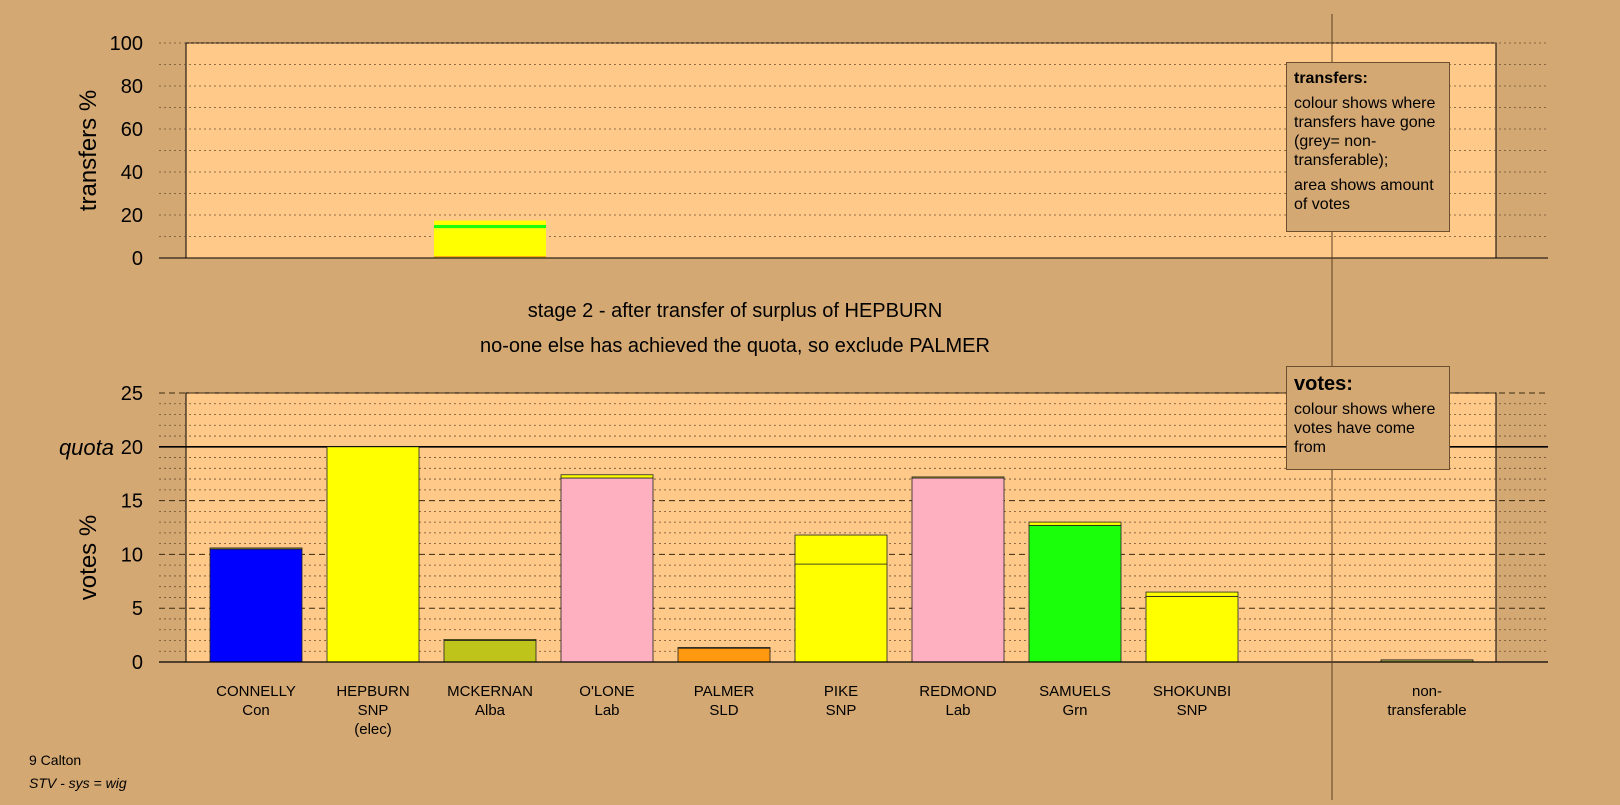 The height and width of the screenshot is (805, 1620). I want to click on votes-tick-label: 15, so click(132, 502).